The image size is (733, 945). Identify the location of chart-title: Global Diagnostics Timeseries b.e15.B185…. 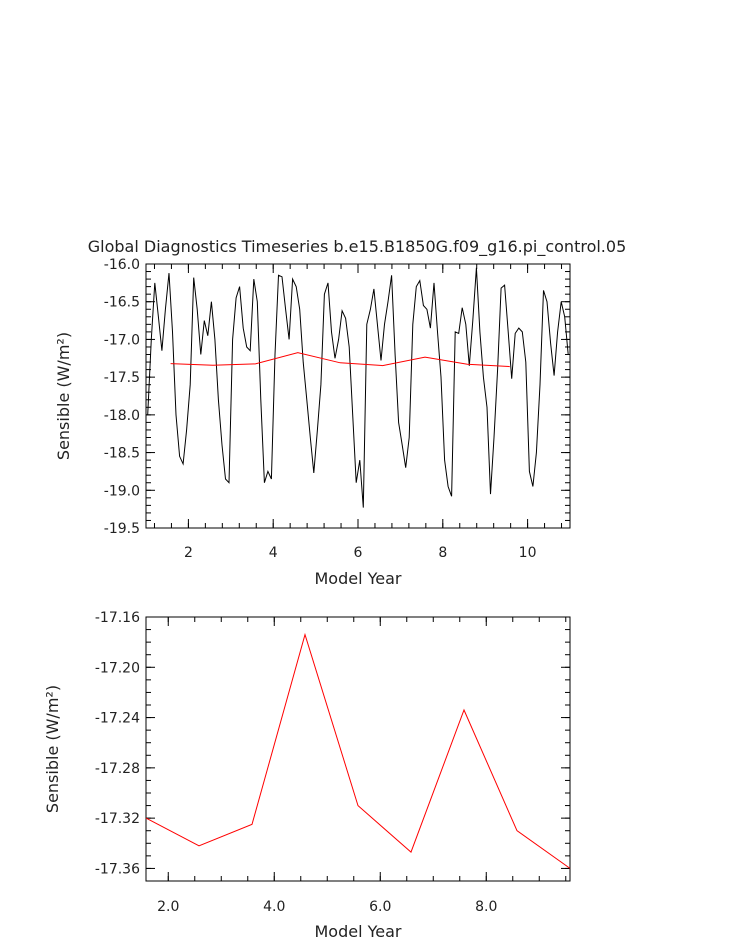
(357, 247).